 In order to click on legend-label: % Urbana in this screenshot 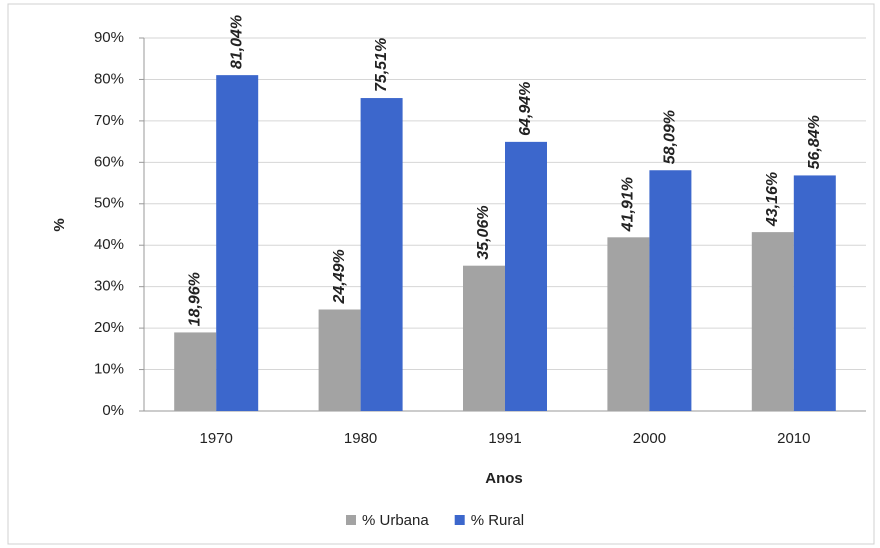, I will do `click(395, 520)`.